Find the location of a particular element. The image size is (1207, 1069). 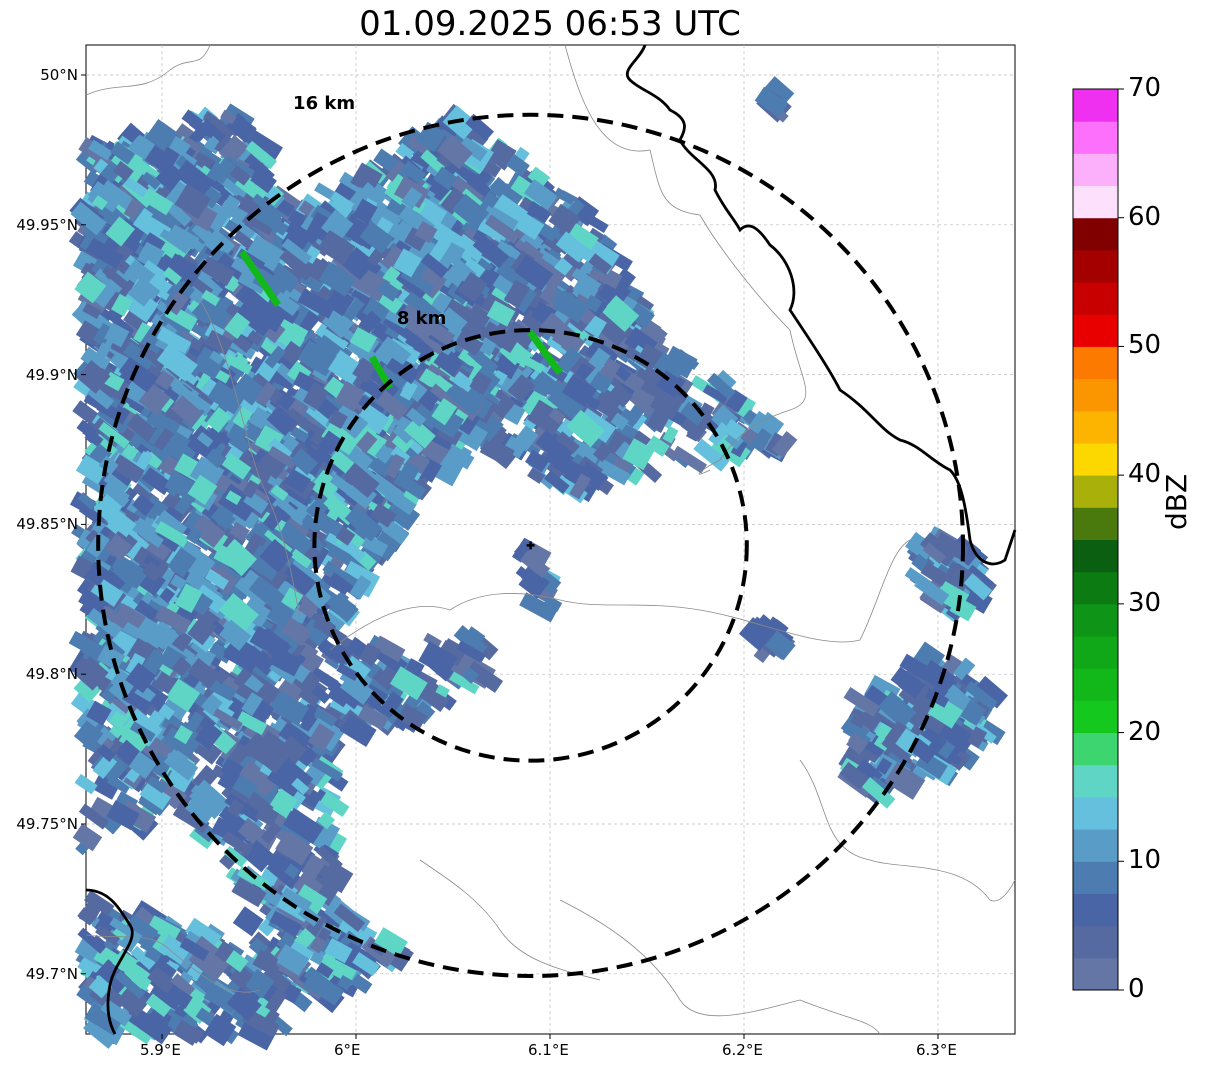

colorbar-tick-label: 10 is located at coordinates (1145, 860).